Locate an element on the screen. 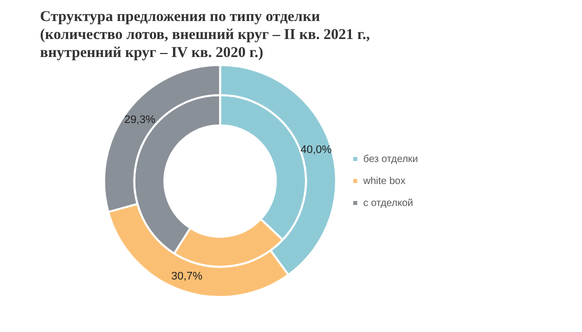 The image size is (582, 332). chart-title: Структура предложения по типу отделки (количество лотов, внешний круг – II кв. 2021 г., внутренний круг – IV кв. 2020 г.) is located at coordinates (205, 35).